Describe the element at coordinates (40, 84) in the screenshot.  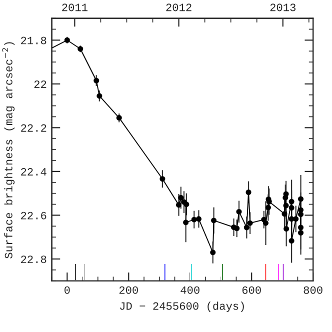
I see `y-tick-label: 22` at that location.